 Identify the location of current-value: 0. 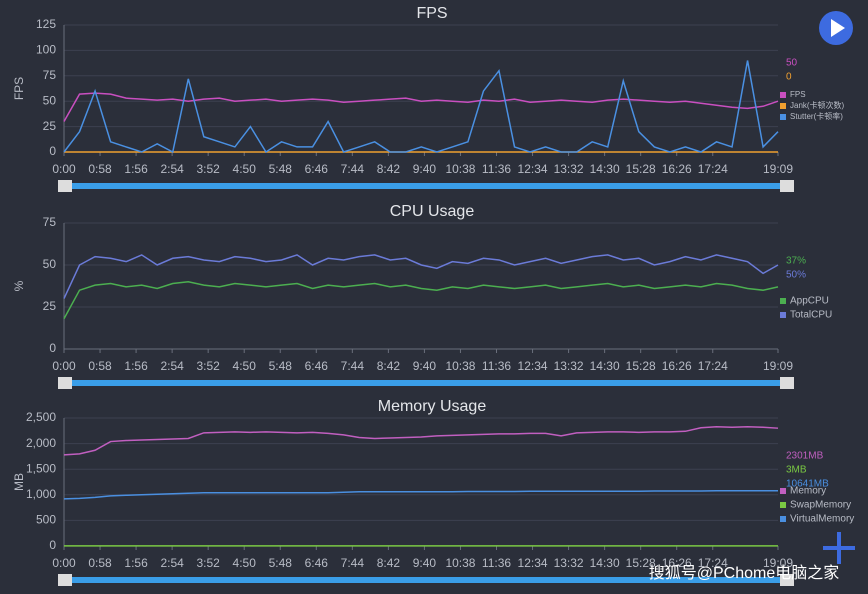
(789, 77).